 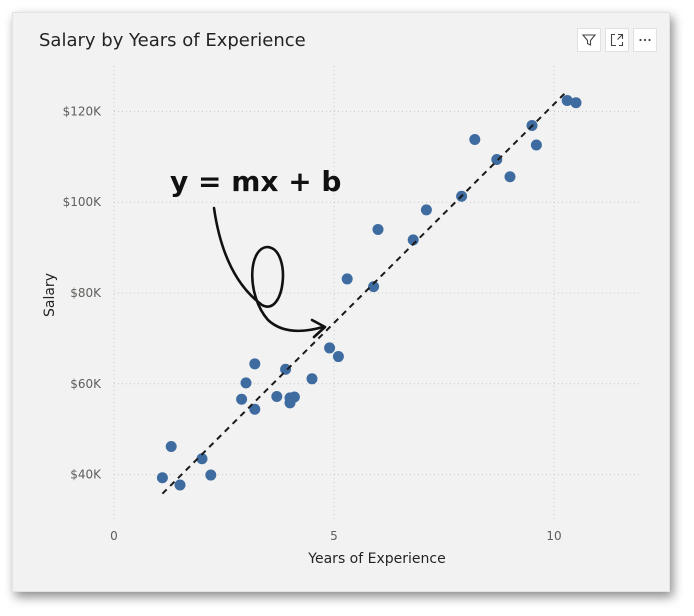 What do you see at coordinates (318, 328) in the screenshot?
I see `annotation-arrowhead` at bounding box center [318, 328].